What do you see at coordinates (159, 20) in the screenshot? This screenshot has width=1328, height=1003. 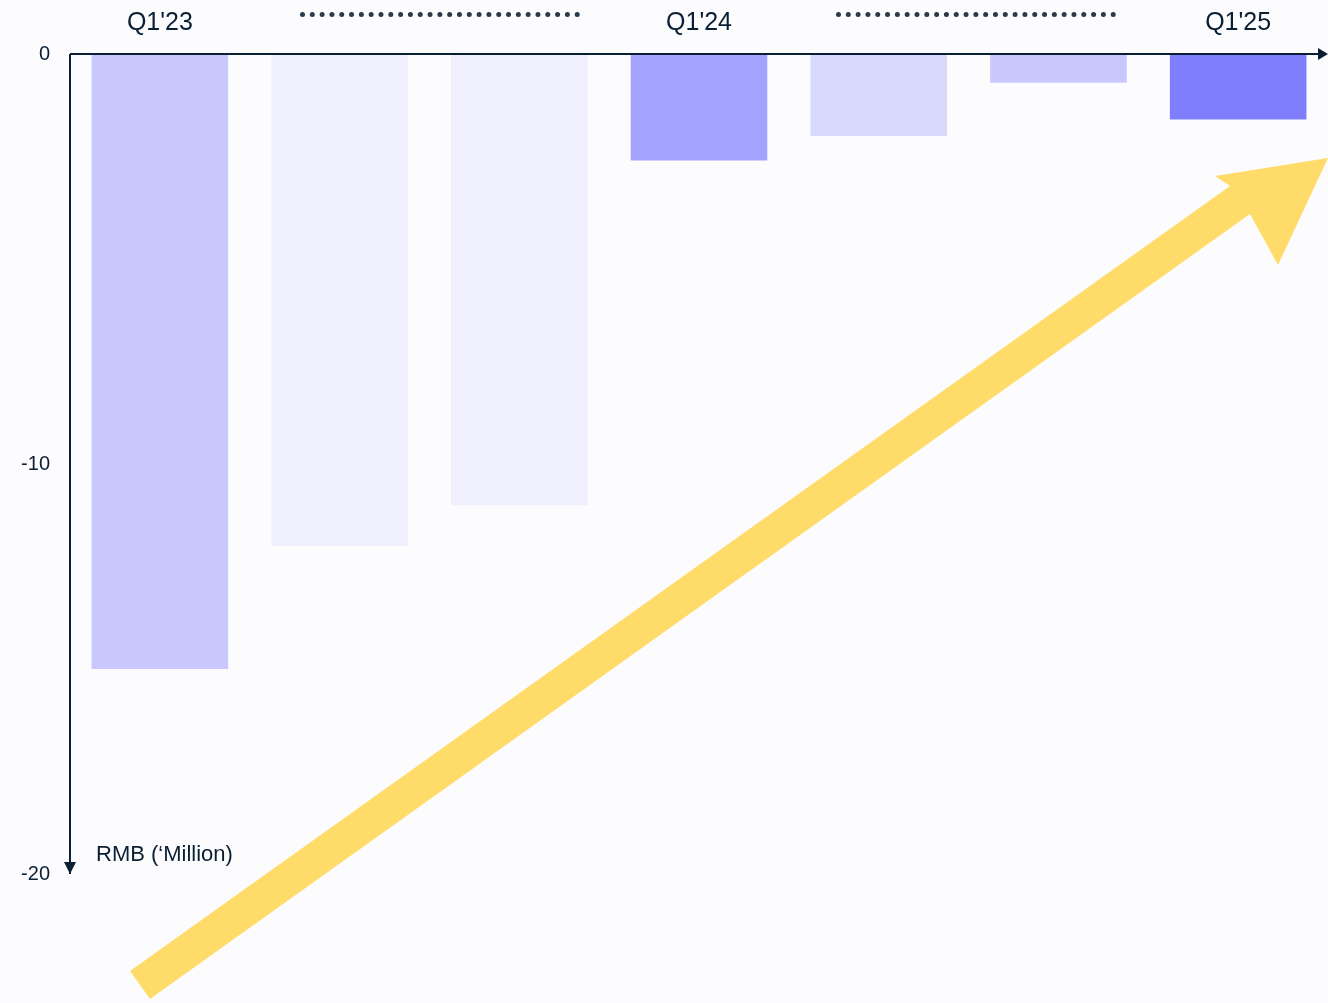 I see `x-tick-label: Q1'23` at bounding box center [159, 20].